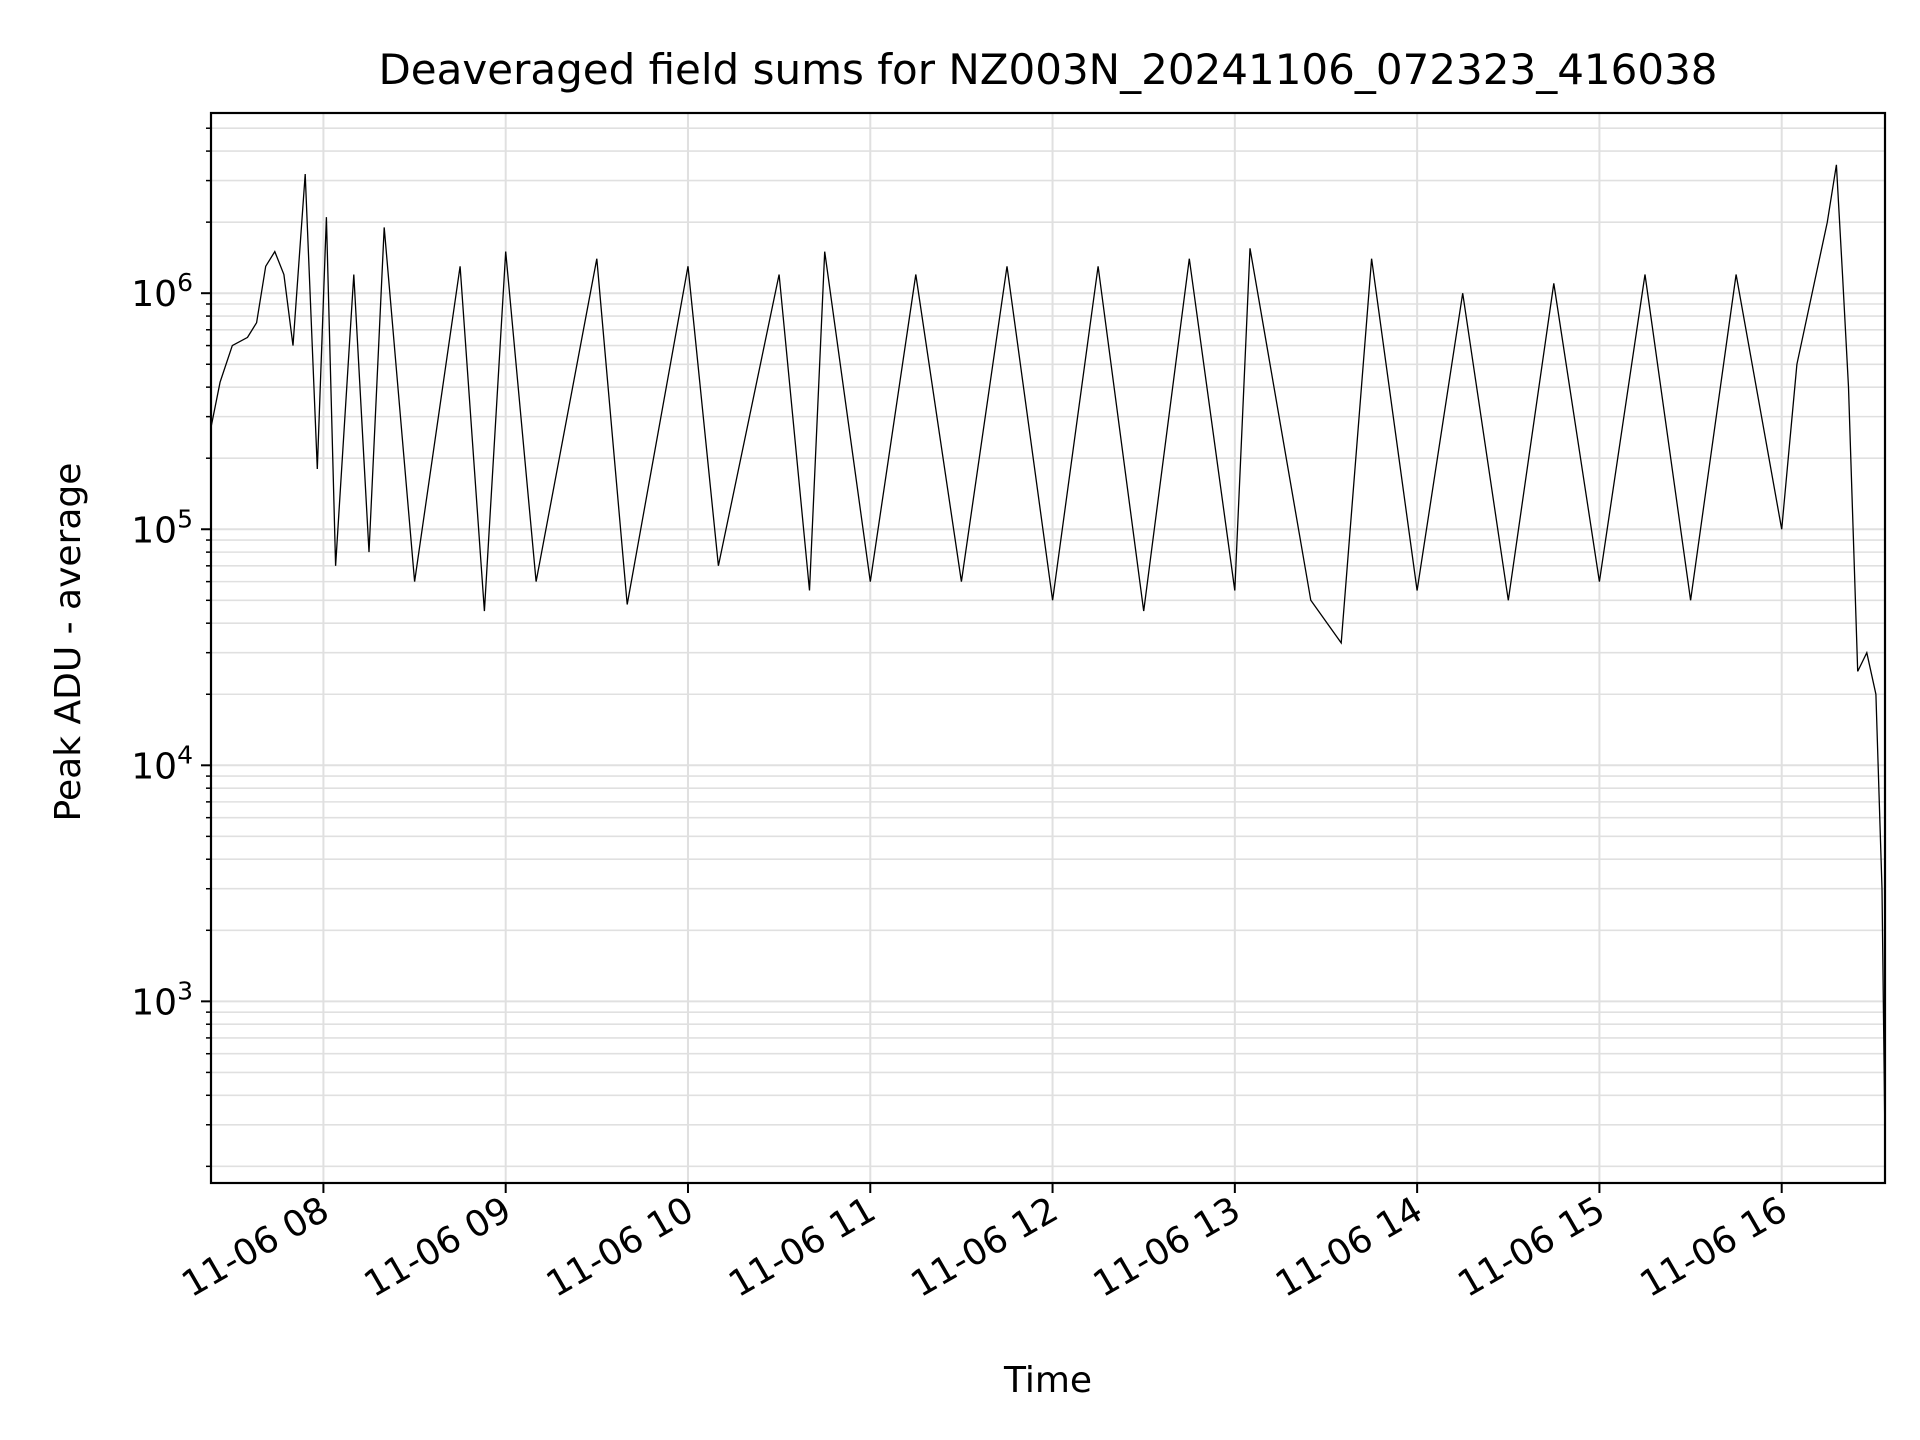 This screenshot has width=1920, height=1440. Describe the element at coordinates (68, 642) in the screenshot. I see `y-axis-label: Peak ADU - average` at that location.